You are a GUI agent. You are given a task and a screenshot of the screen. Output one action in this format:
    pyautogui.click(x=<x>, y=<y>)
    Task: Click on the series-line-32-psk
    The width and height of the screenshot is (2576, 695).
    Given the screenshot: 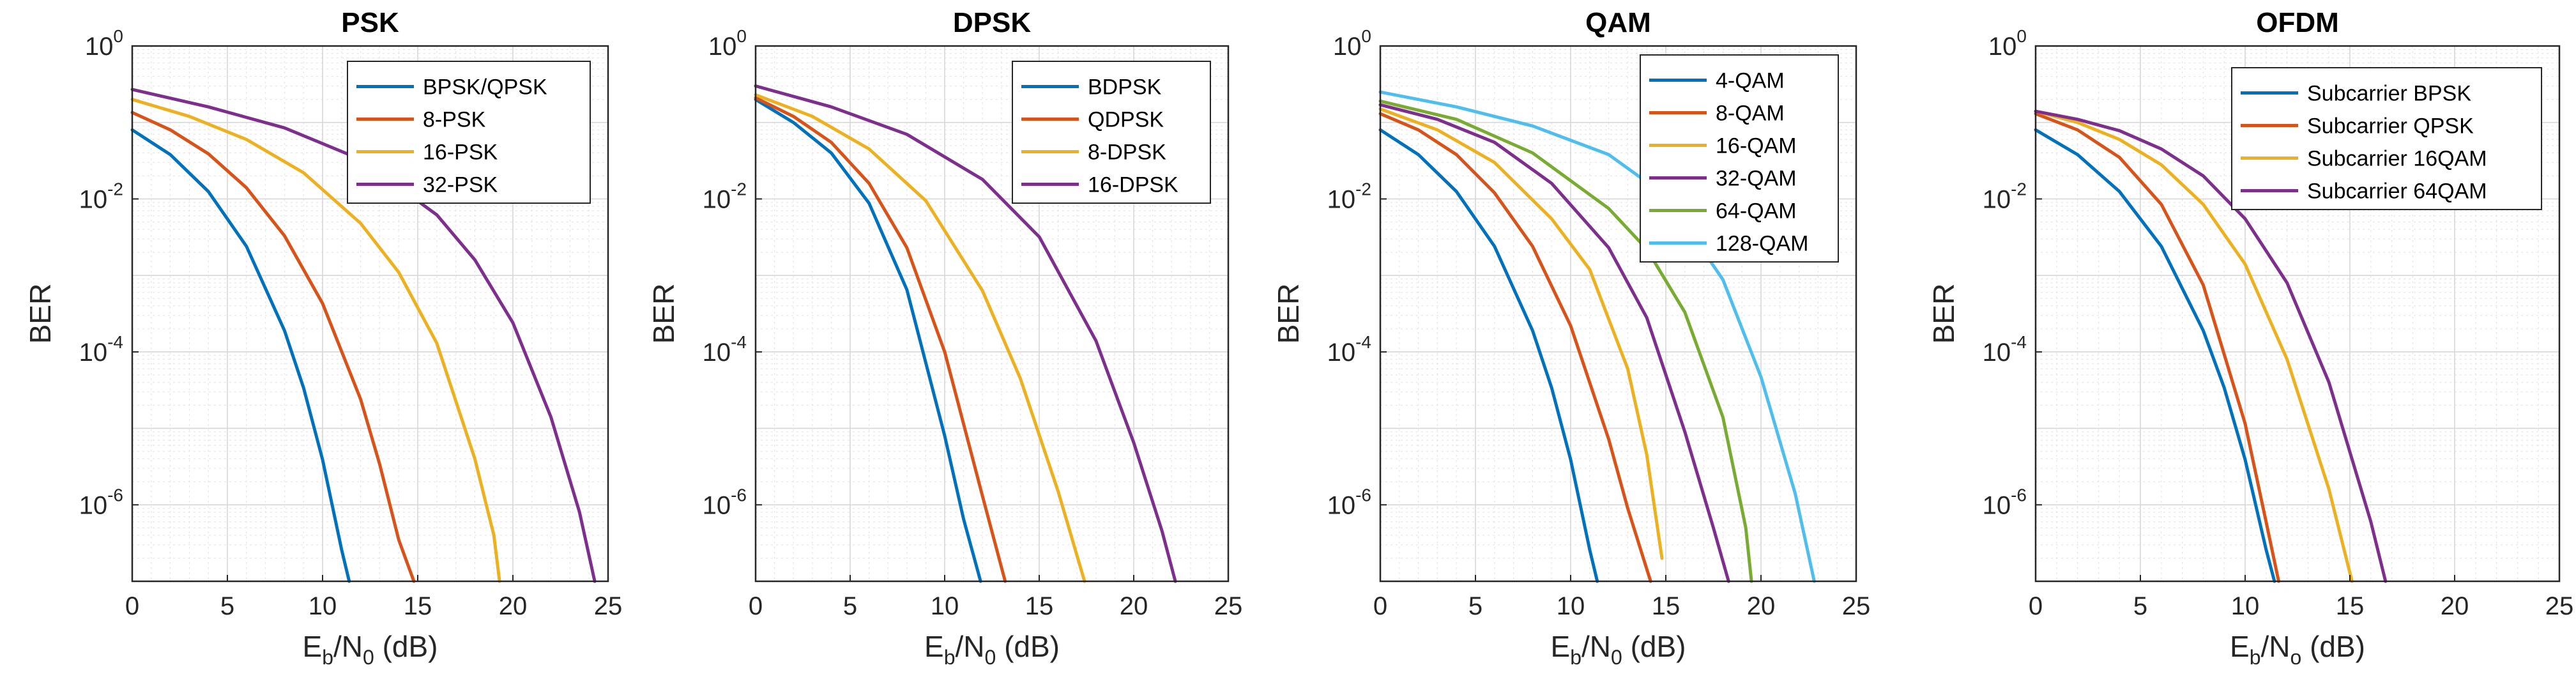 What is the action you would take?
    pyautogui.click(x=363, y=335)
    